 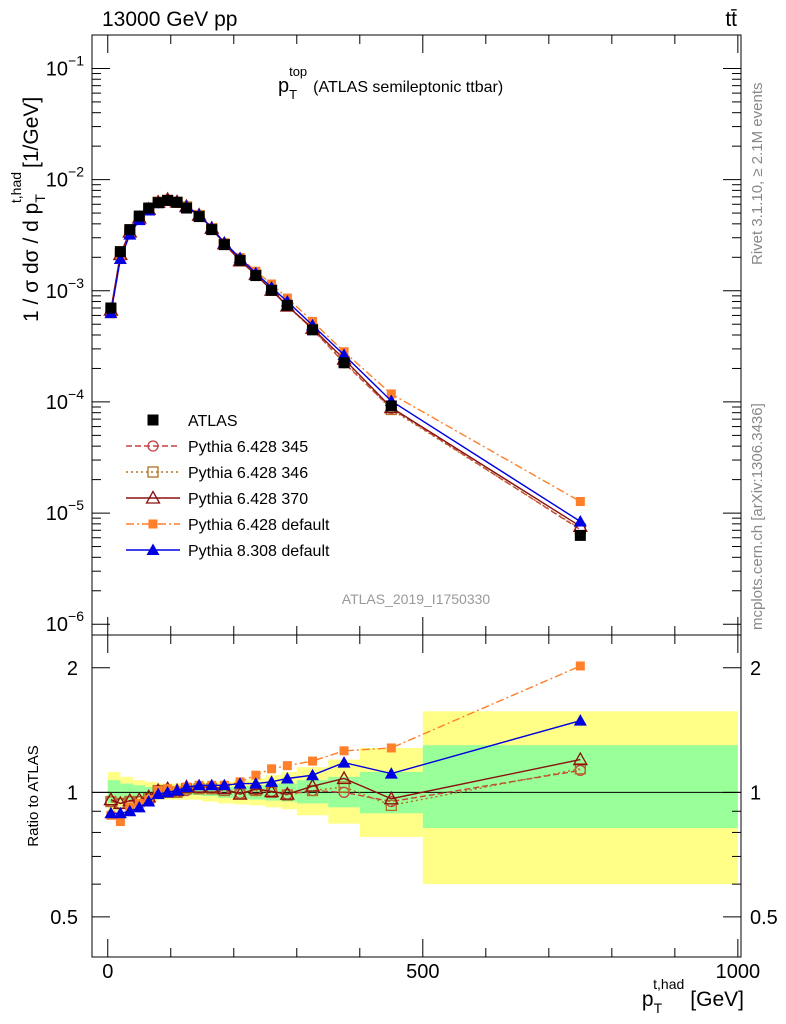 I want to click on y-tick-label: 10⁻⁵, so click(x=65, y=511).